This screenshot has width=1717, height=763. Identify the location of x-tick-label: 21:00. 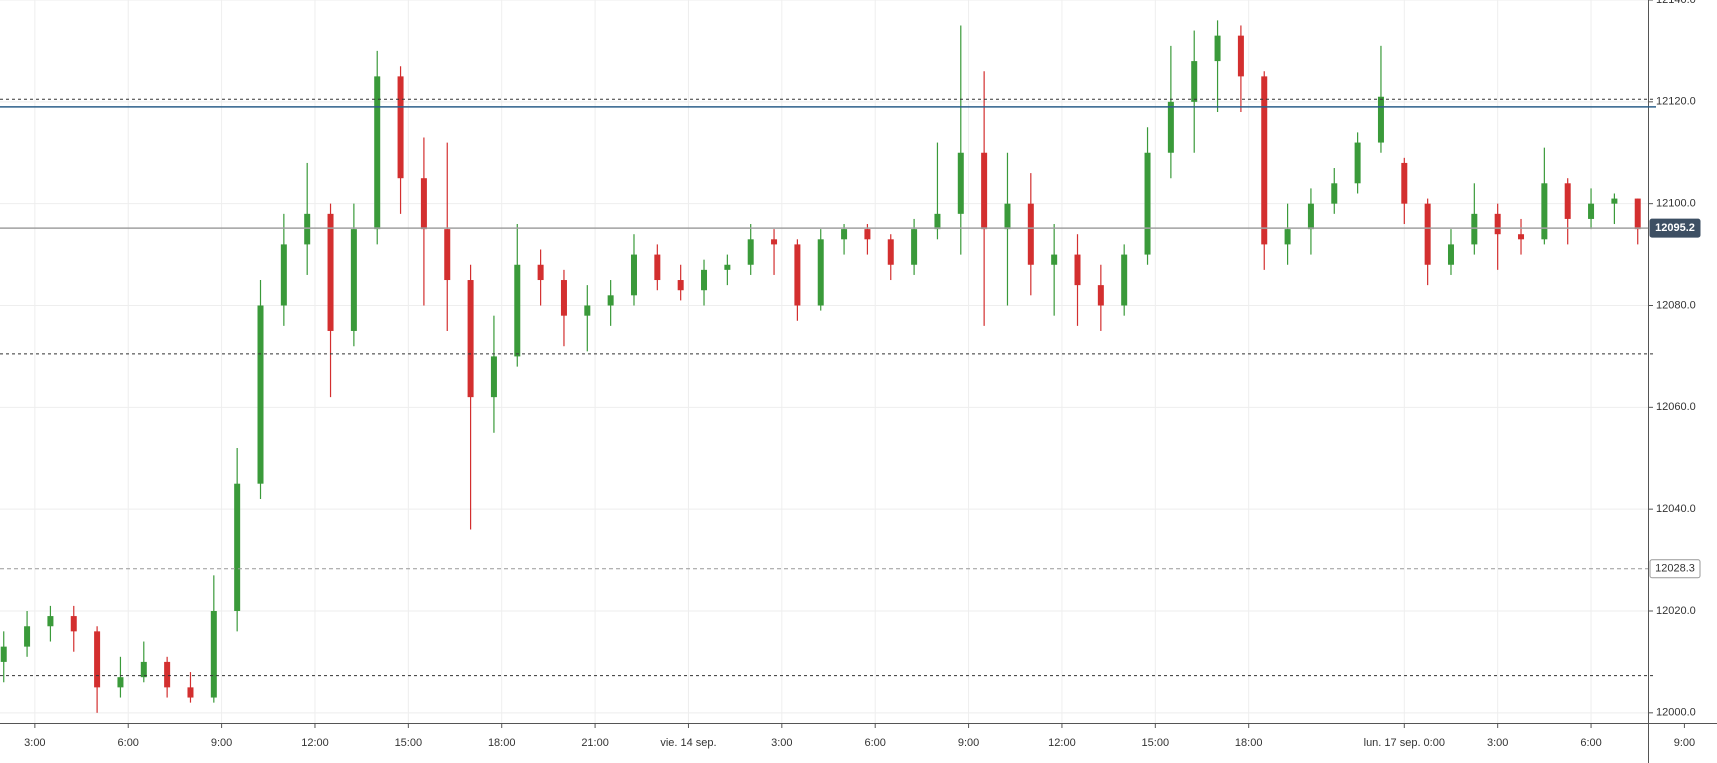
(595, 743).